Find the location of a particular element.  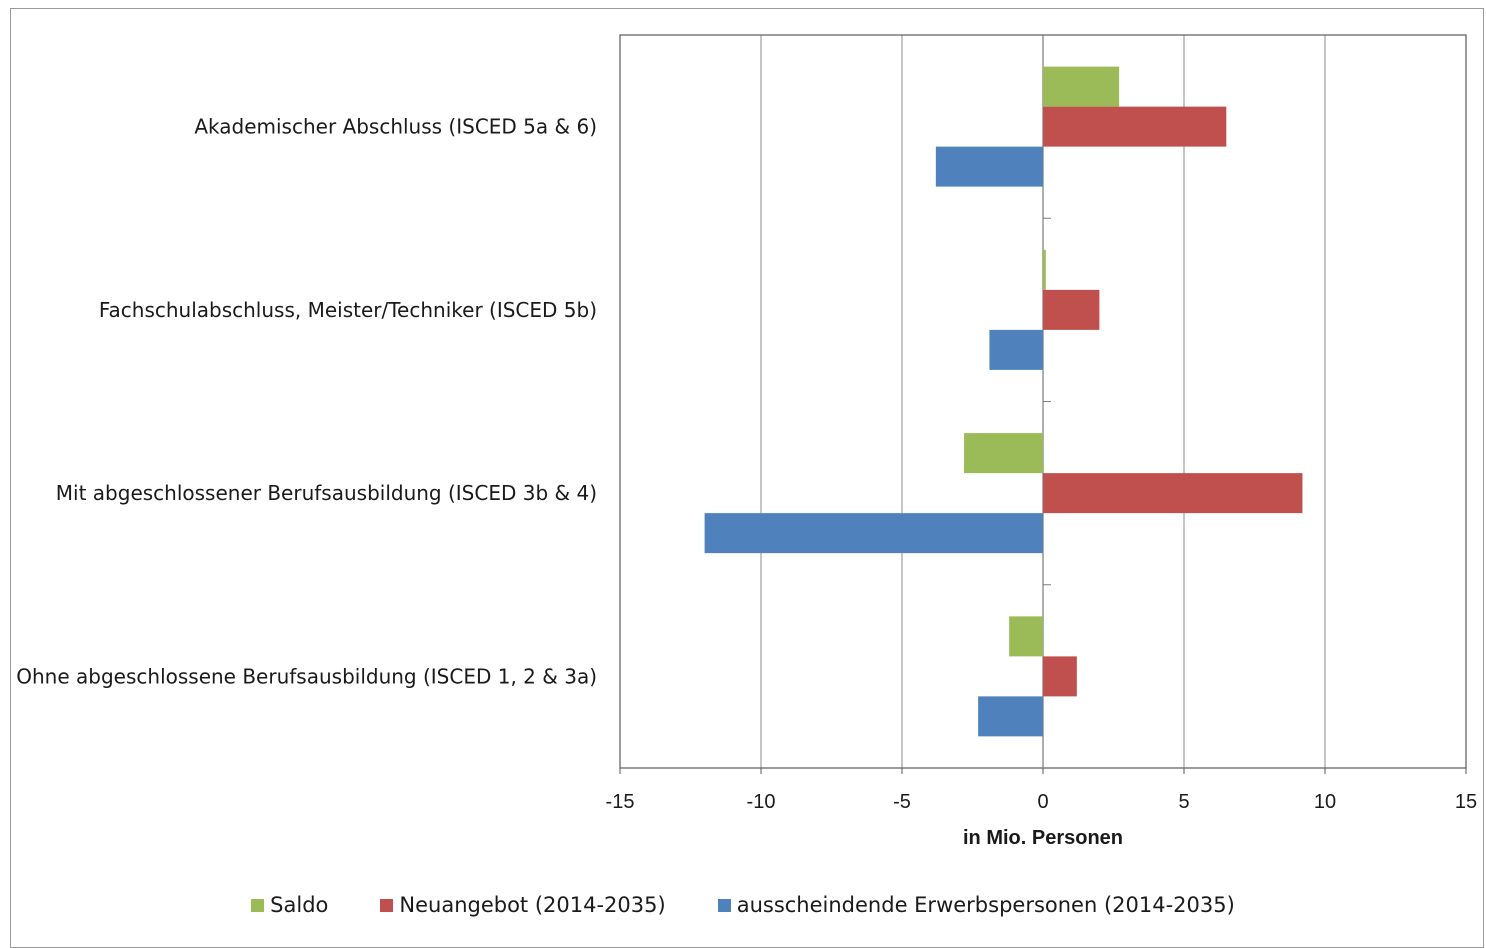

legend-label: Saldo is located at coordinates (299, 905).